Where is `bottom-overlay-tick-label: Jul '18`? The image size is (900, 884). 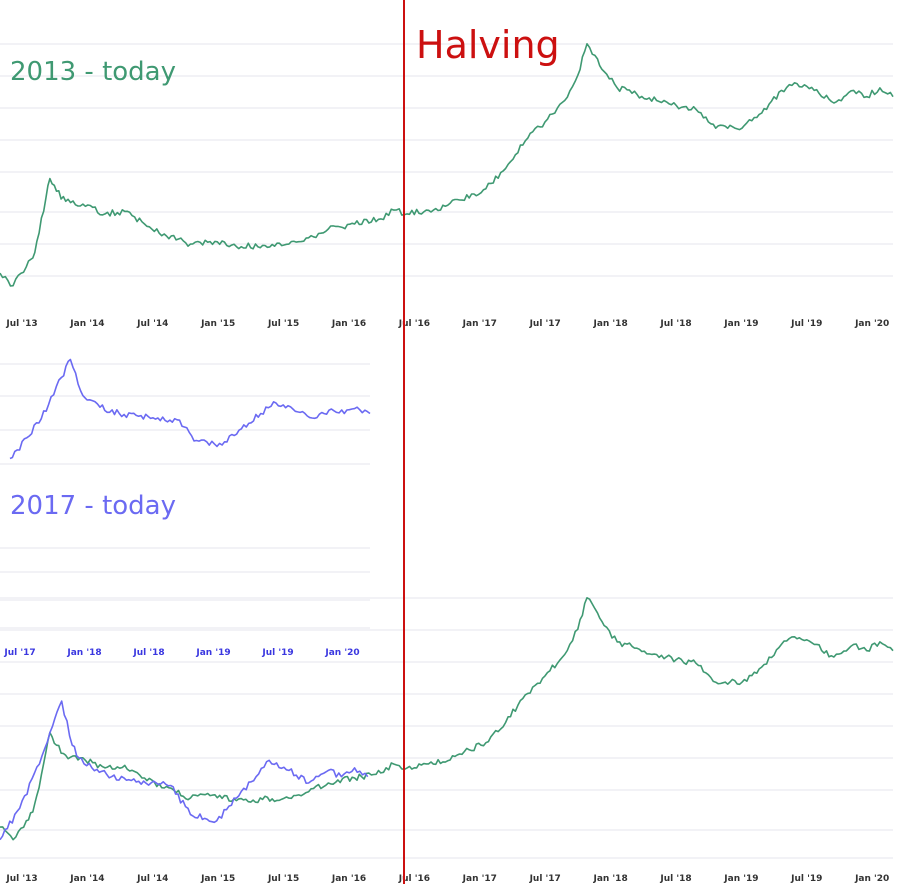 bottom-overlay-tick-label: Jul '18 is located at coordinates (675, 879).